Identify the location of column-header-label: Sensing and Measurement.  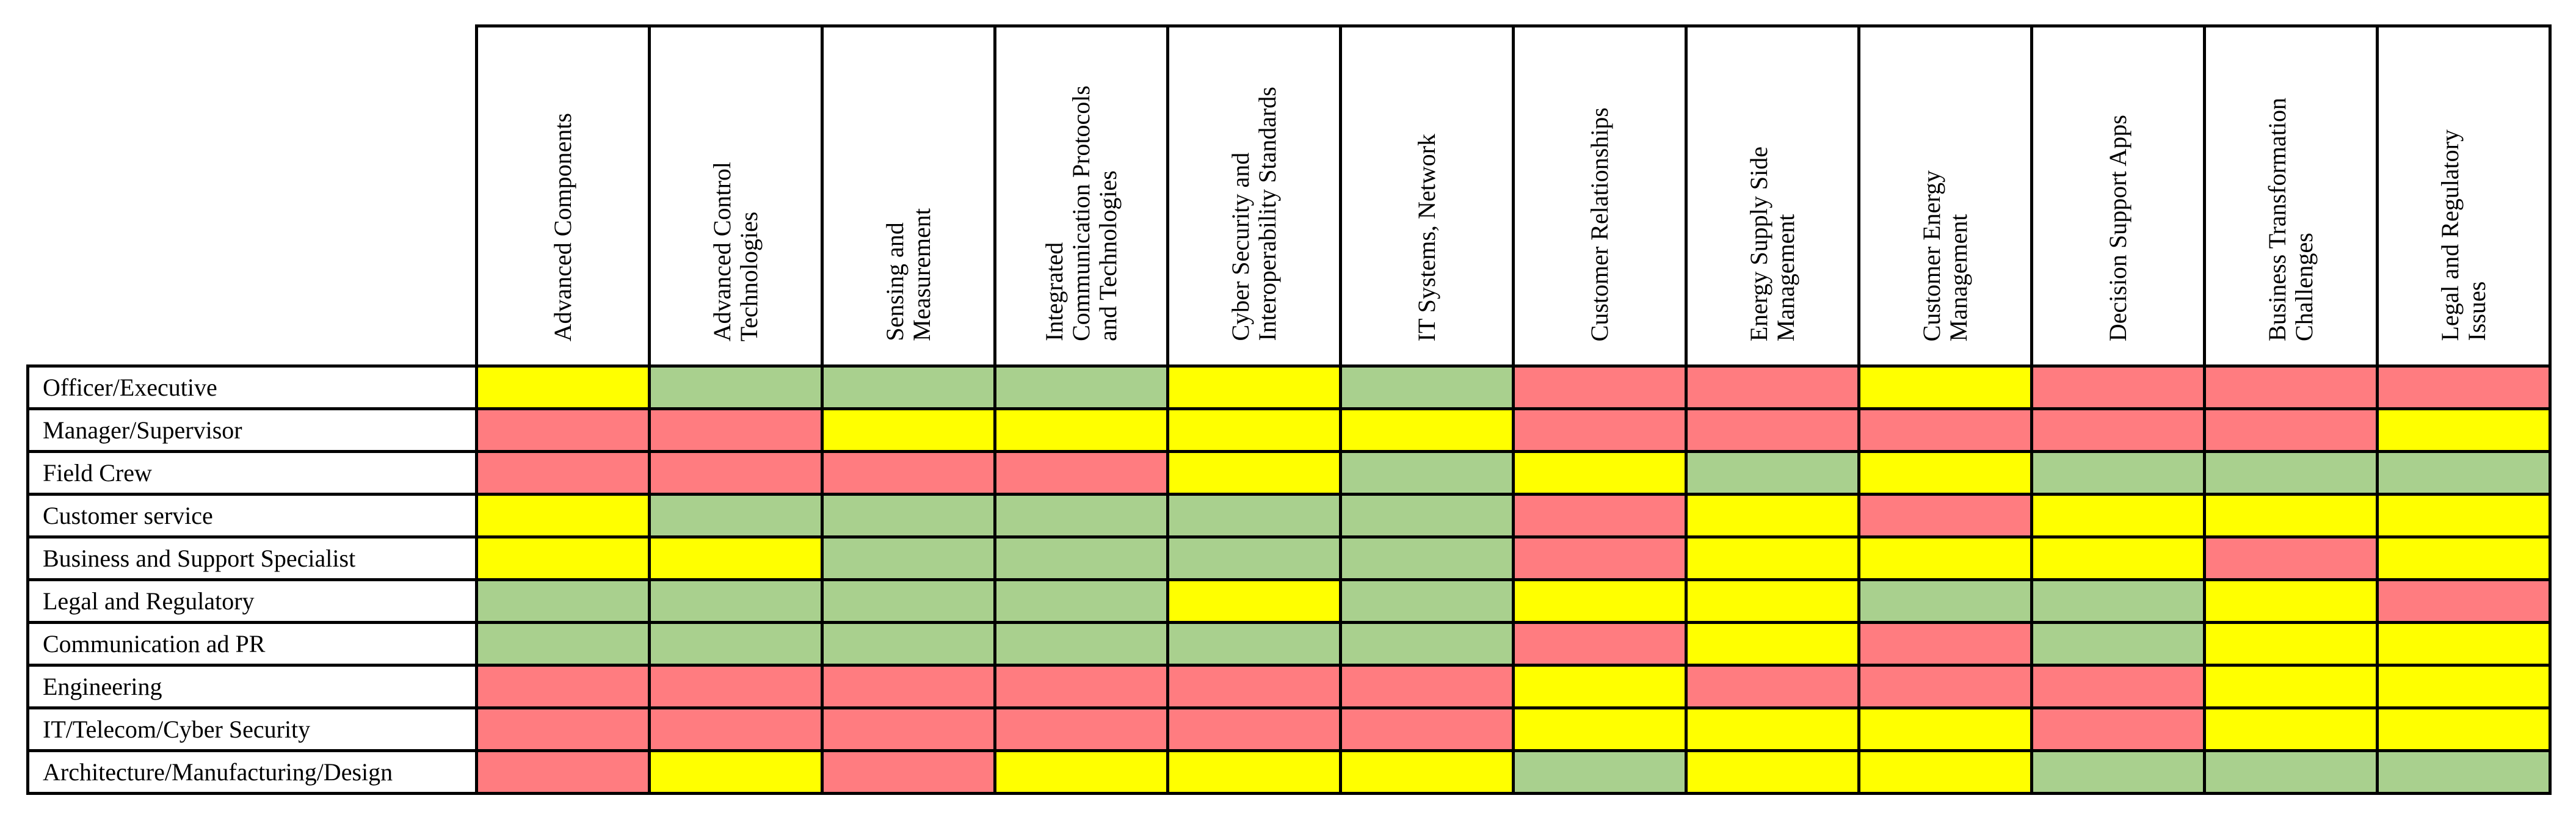
(908, 274).